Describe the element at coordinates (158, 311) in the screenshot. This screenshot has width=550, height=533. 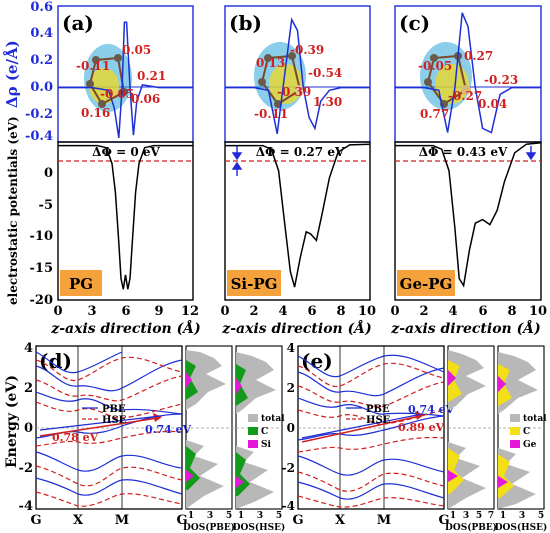
I see `xtick-label: 9` at that location.